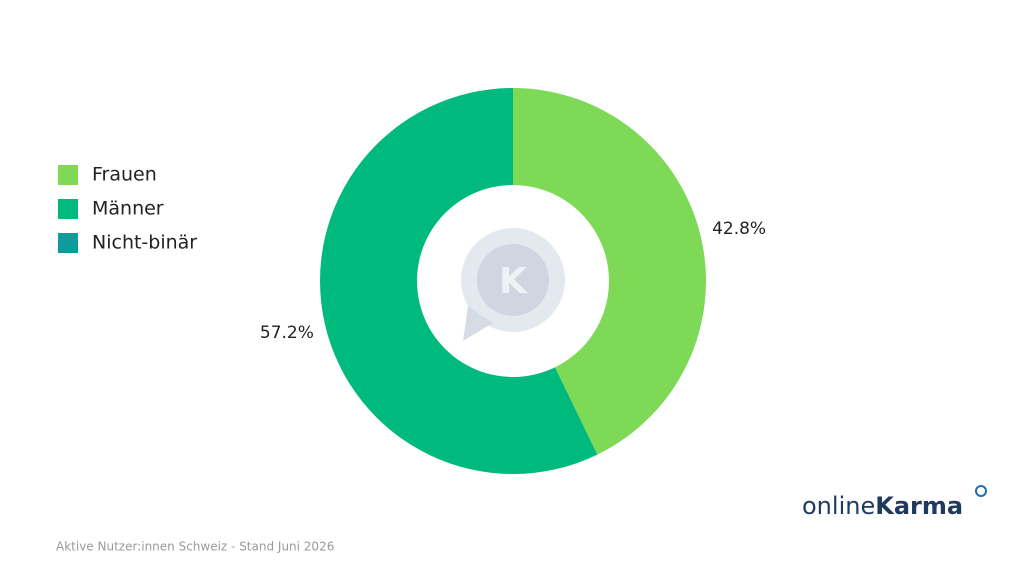 The image size is (1024, 580). I want to click on legend-label: Männer, so click(128, 209).